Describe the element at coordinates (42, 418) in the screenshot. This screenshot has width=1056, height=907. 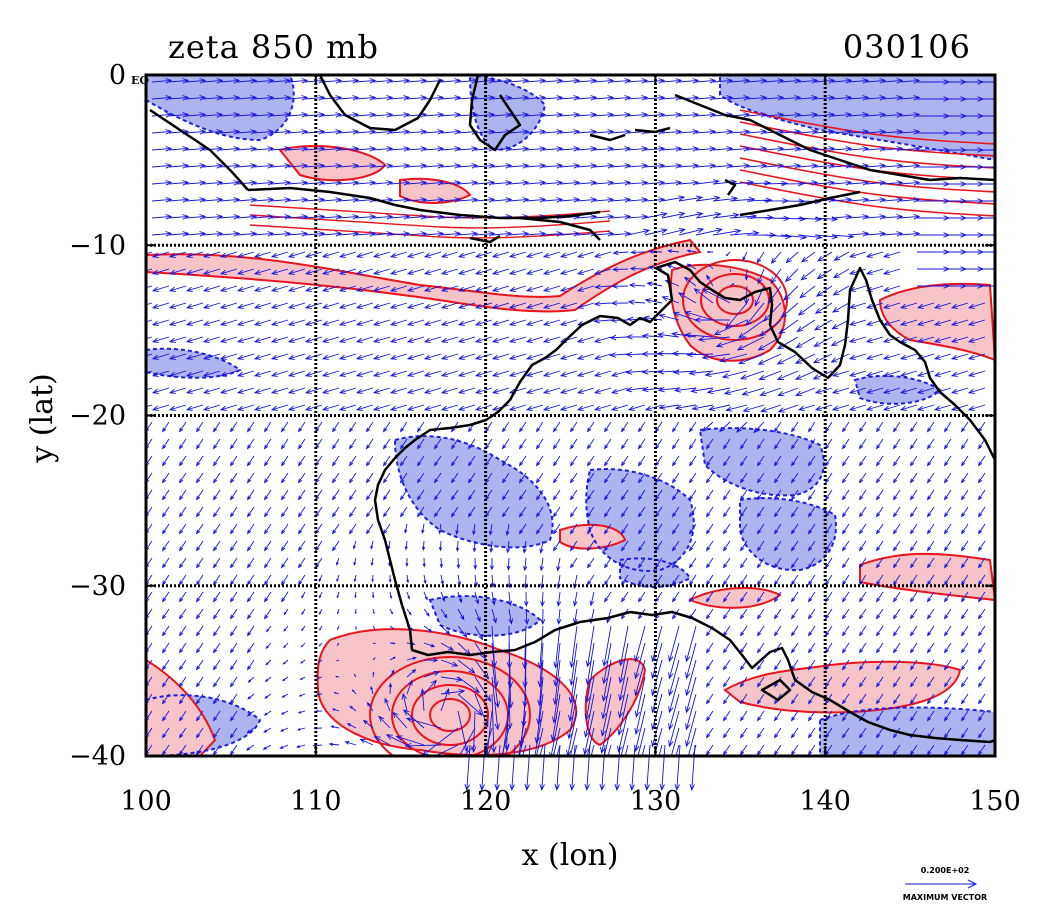
I see `y-axis-label: y (lat)` at that location.